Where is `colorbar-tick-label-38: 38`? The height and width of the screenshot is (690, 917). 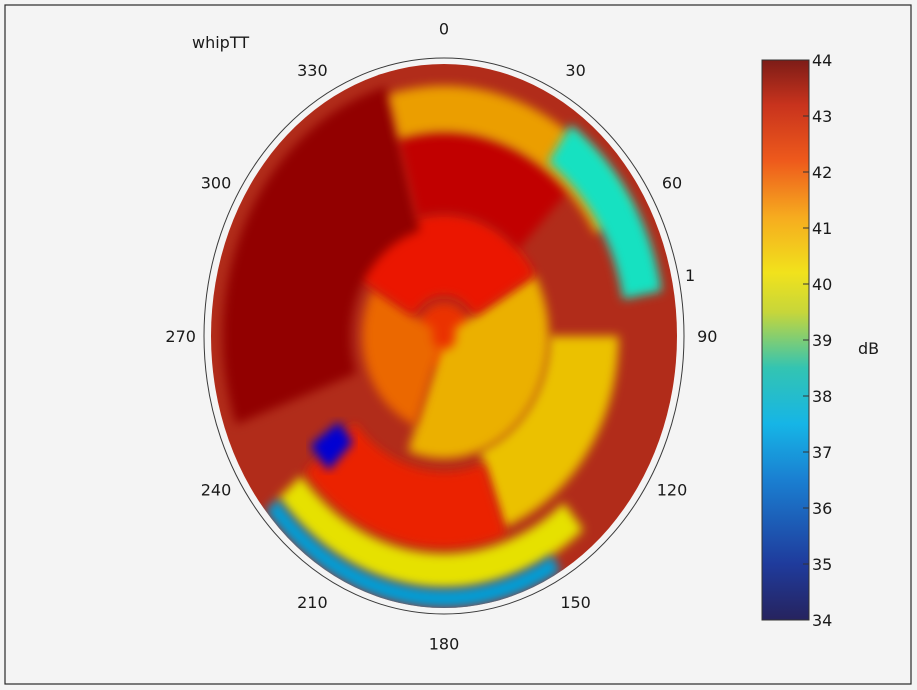
colorbar-tick-label-38: 38 is located at coordinates (822, 396).